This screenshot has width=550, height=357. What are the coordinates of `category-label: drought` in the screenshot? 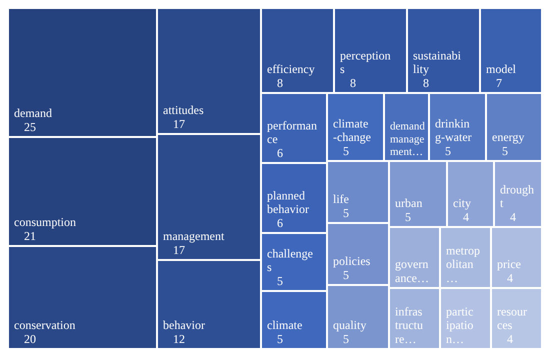 It's located at (517, 196).